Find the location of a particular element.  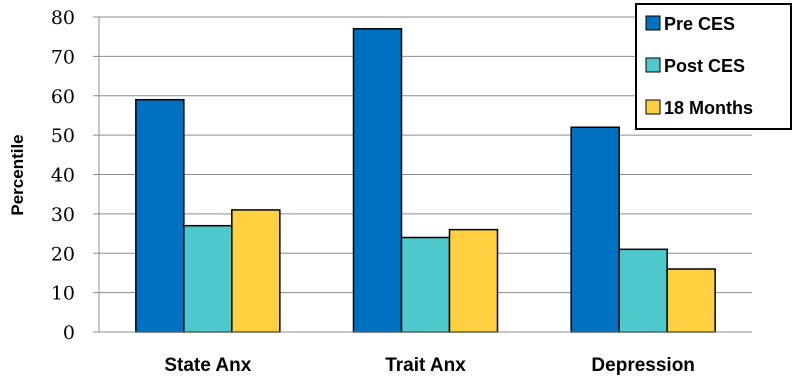

bar-pre-ces-state-anx is located at coordinates (160, 215).